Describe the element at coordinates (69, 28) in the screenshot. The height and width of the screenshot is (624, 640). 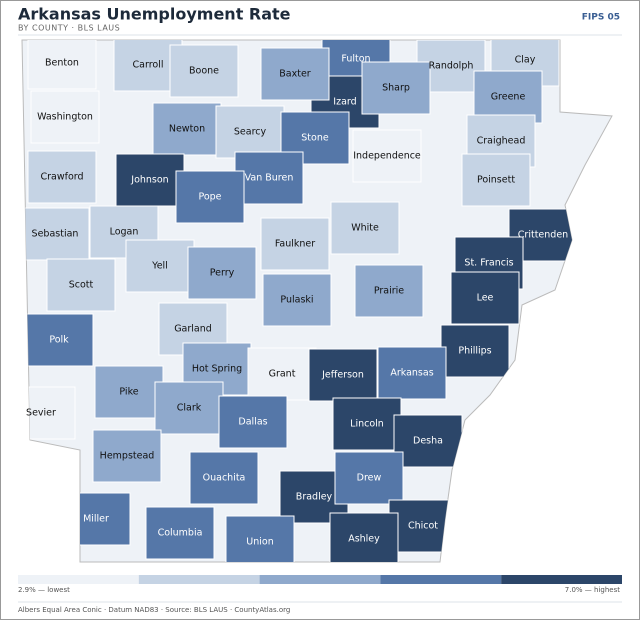
I see `subtitle: BY COUNTY · BLS LAUS` at that location.